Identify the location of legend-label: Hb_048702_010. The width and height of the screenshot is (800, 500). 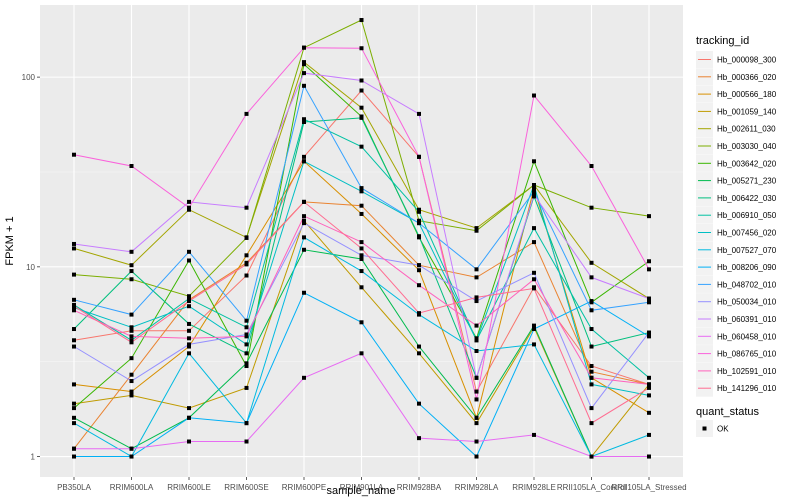
(747, 284).